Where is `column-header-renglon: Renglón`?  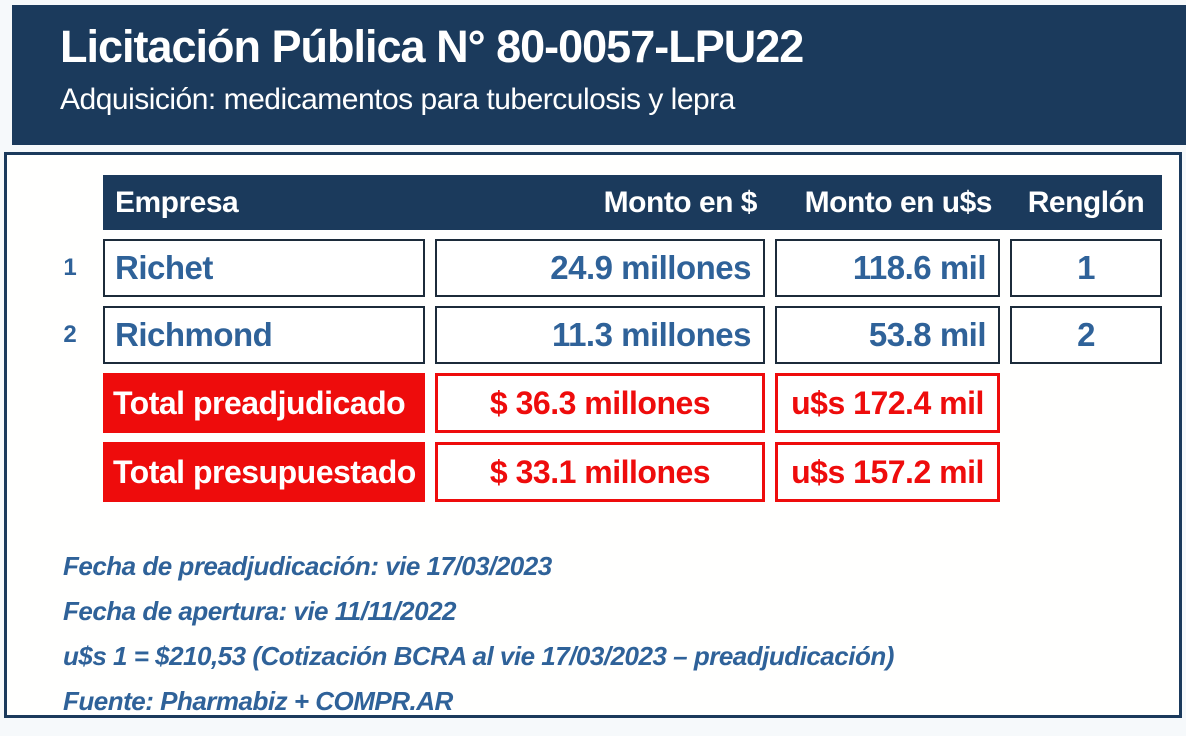
column-header-renglon: Renglón is located at coordinates (1086, 202).